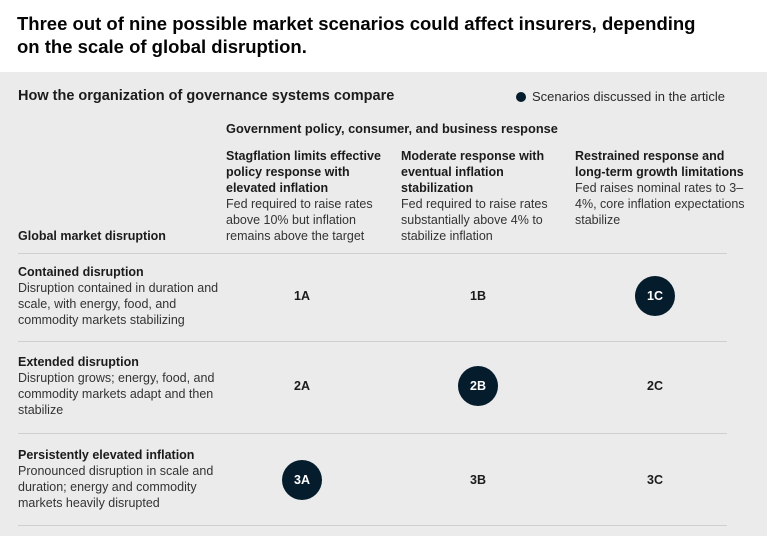 Image resolution: width=767 pixels, height=536 pixels. Describe the element at coordinates (302, 386) in the screenshot. I see `scenario-cell-2a: 2A` at that location.